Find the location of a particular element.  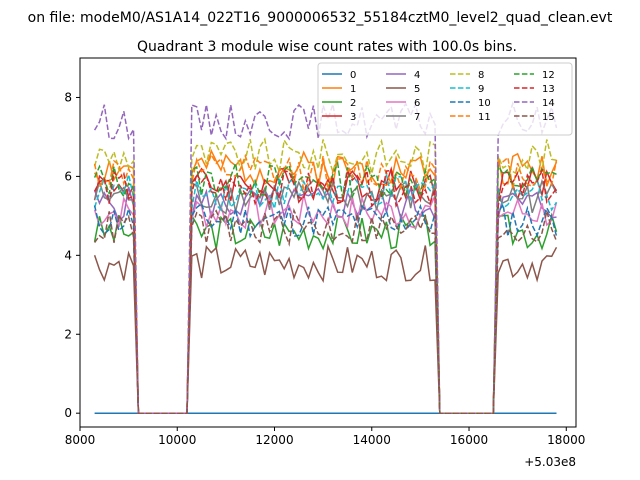

y-tick-label: 6 is located at coordinates (68, 176).